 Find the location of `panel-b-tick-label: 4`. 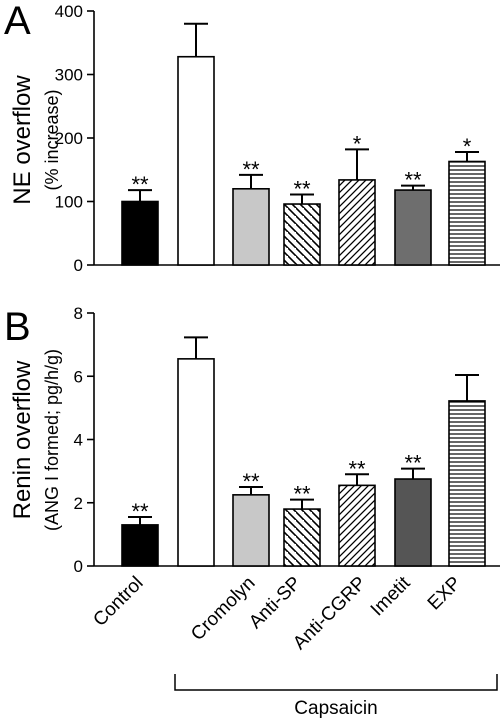

panel-b-tick-label: 4 is located at coordinates (78, 440).